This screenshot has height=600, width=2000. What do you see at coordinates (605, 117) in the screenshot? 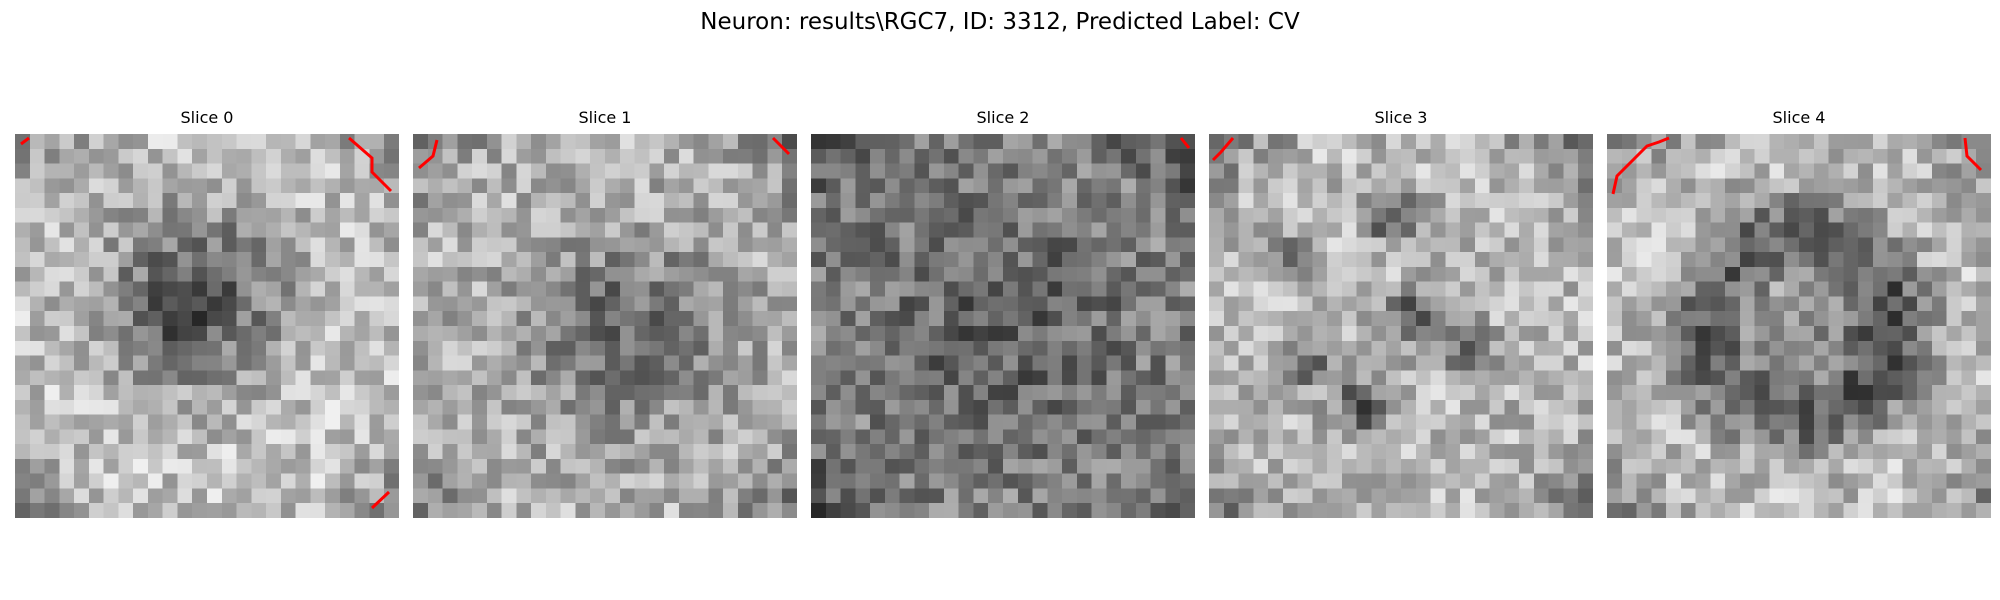
I see `slice-title: Slice 1` at bounding box center [605, 117].